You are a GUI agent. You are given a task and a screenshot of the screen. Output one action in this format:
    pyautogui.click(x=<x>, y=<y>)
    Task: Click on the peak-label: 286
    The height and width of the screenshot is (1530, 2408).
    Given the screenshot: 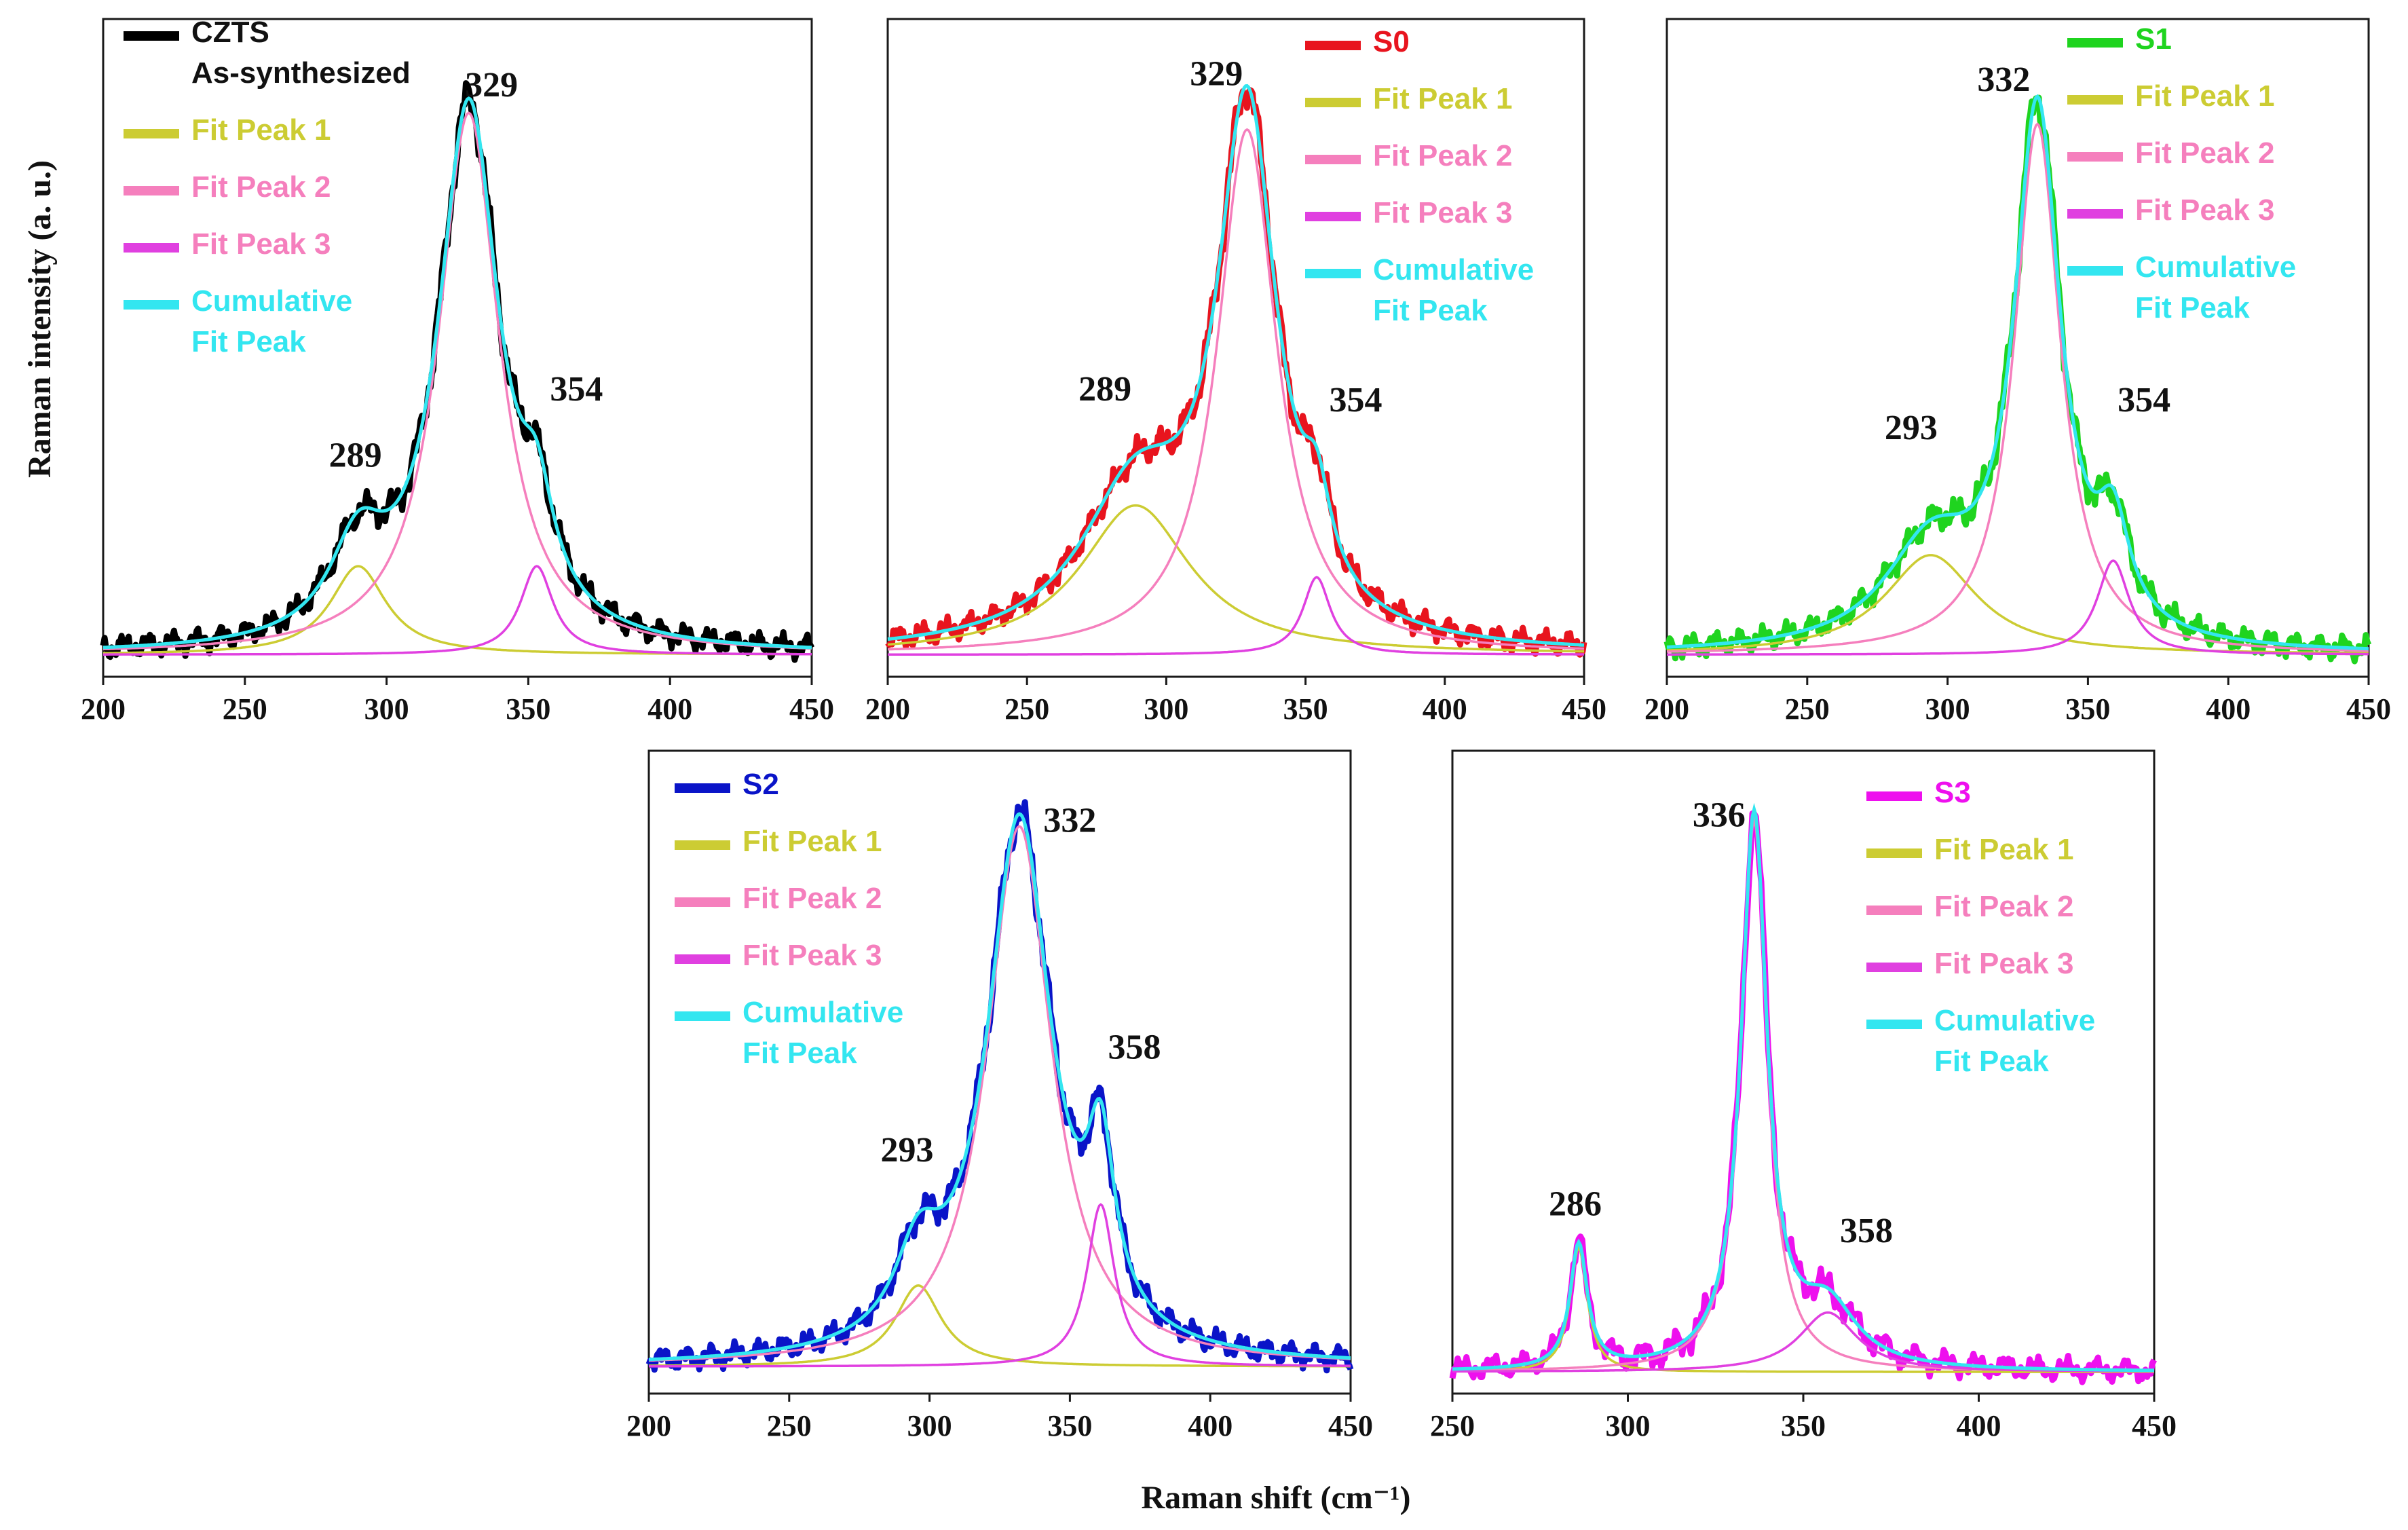 What is the action you would take?
    pyautogui.click(x=1575, y=1204)
    